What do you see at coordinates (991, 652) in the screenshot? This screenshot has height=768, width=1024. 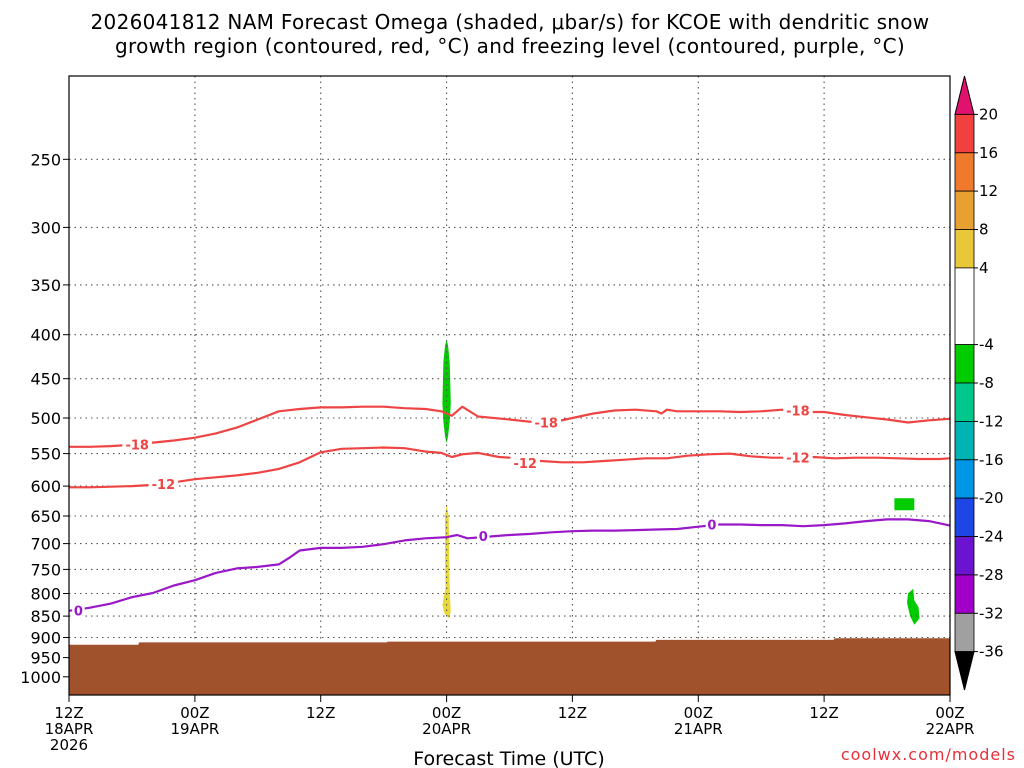 I see `colorbar-label: -36` at bounding box center [991, 652].